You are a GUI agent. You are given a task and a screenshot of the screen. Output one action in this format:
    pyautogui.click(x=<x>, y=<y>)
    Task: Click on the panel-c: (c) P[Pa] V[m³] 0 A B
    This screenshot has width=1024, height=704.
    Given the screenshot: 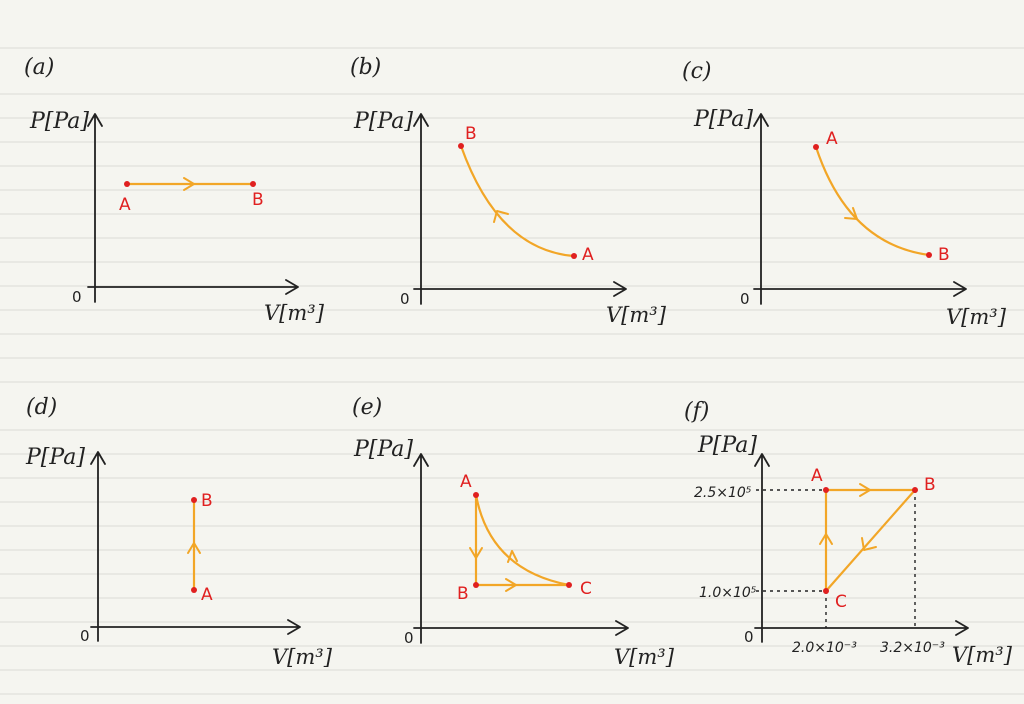 What is the action you would take?
    pyautogui.click(x=844, y=194)
    